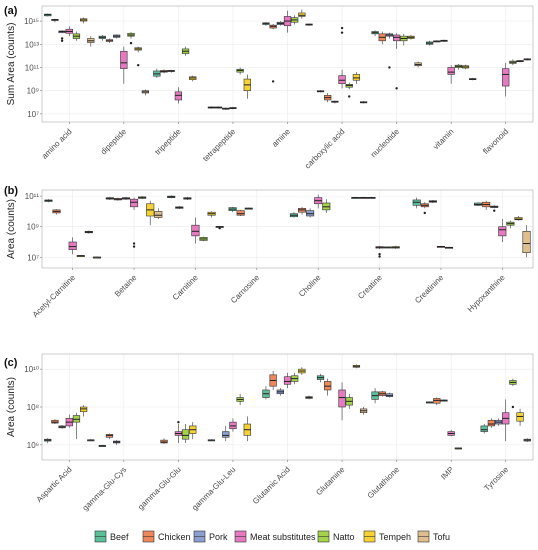  I want to click on box-tetrapeptide-pork, so click(226, 108).